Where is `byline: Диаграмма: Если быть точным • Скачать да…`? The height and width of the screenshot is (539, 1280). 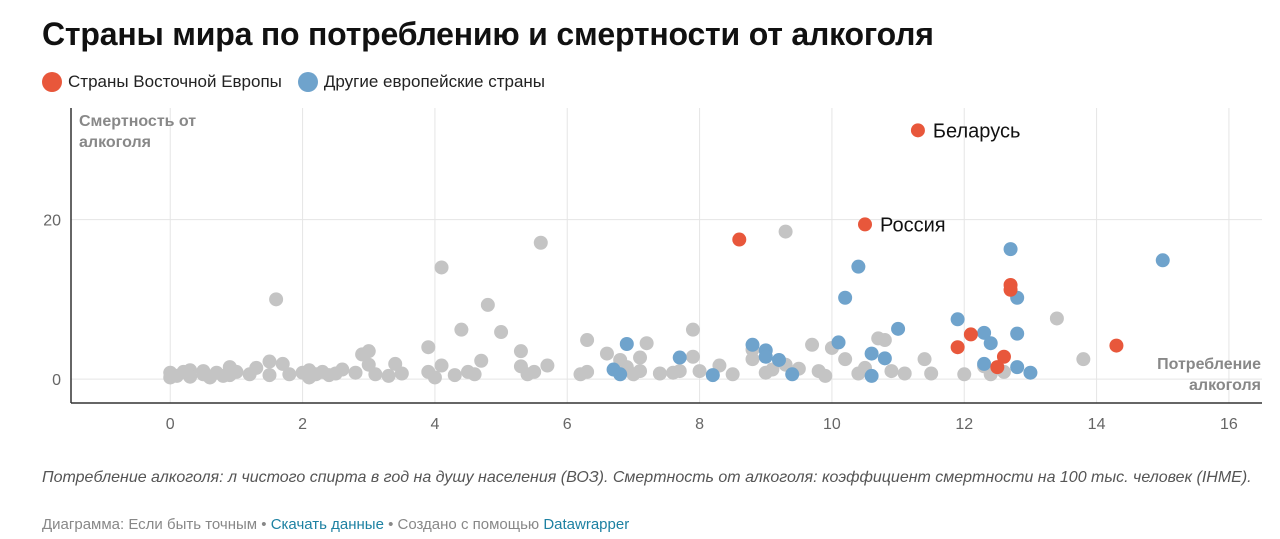
byline: Диаграмма: Если быть точным • Скачать да… is located at coordinates (335, 524).